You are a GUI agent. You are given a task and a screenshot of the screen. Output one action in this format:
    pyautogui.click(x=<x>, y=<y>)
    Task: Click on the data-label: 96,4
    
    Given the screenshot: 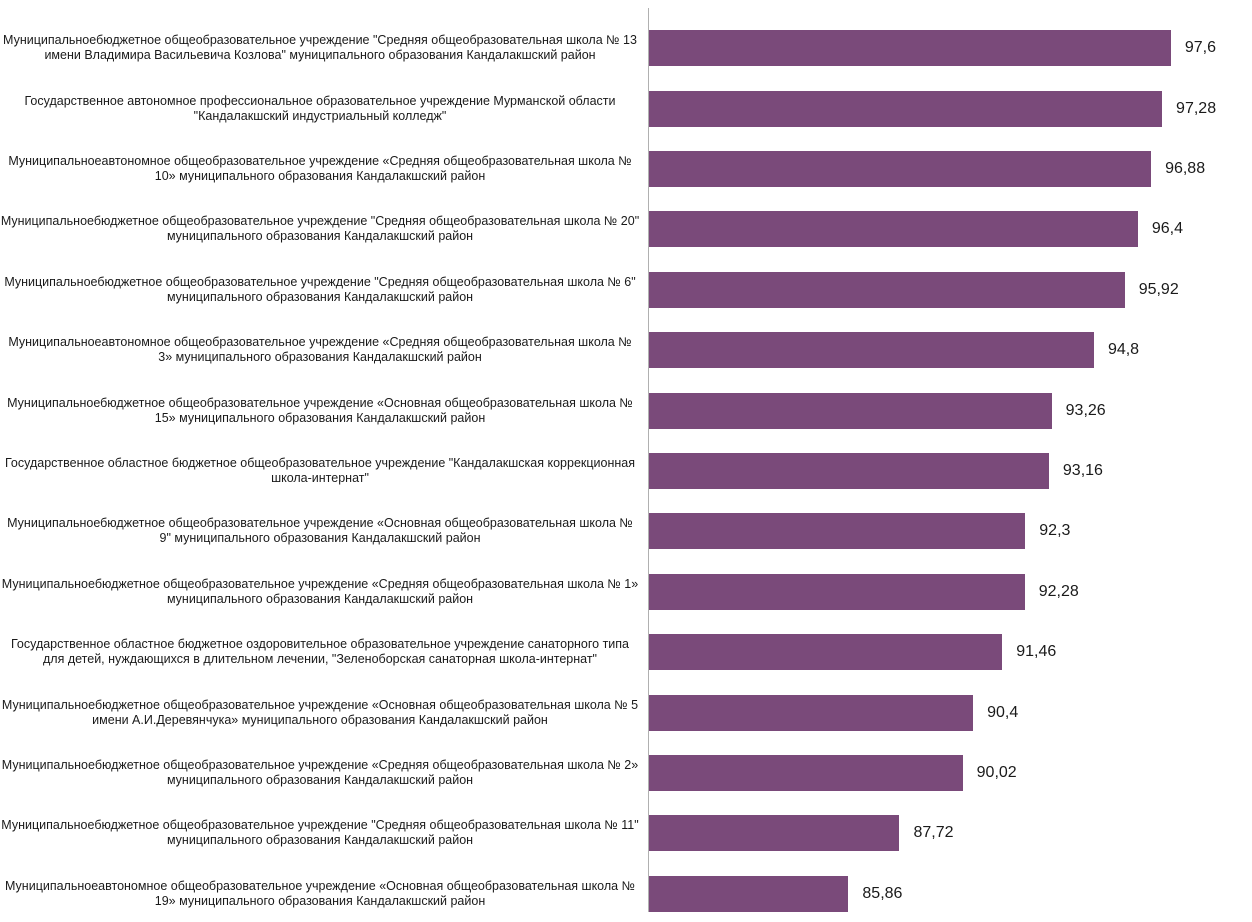 What is the action you would take?
    pyautogui.click(x=1167, y=229)
    